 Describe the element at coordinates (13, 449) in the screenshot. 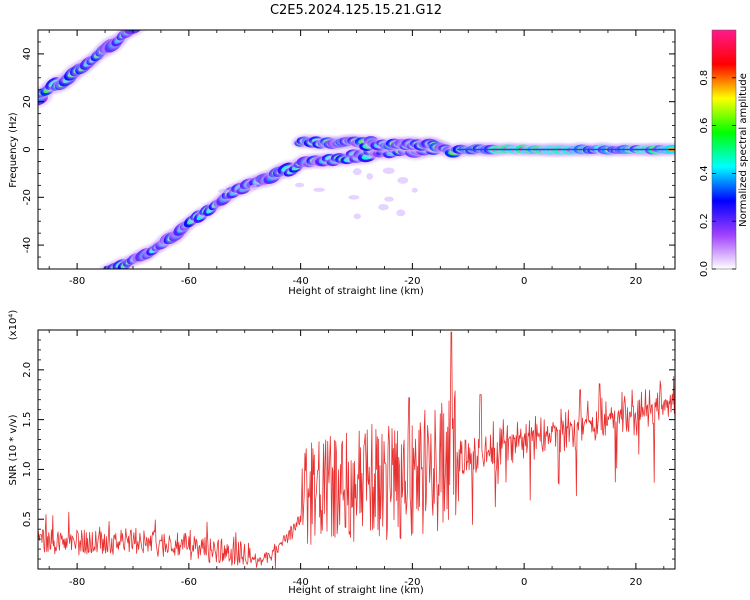

I see `snr-y-axis-label: SNR (10 * v/v)` at that location.